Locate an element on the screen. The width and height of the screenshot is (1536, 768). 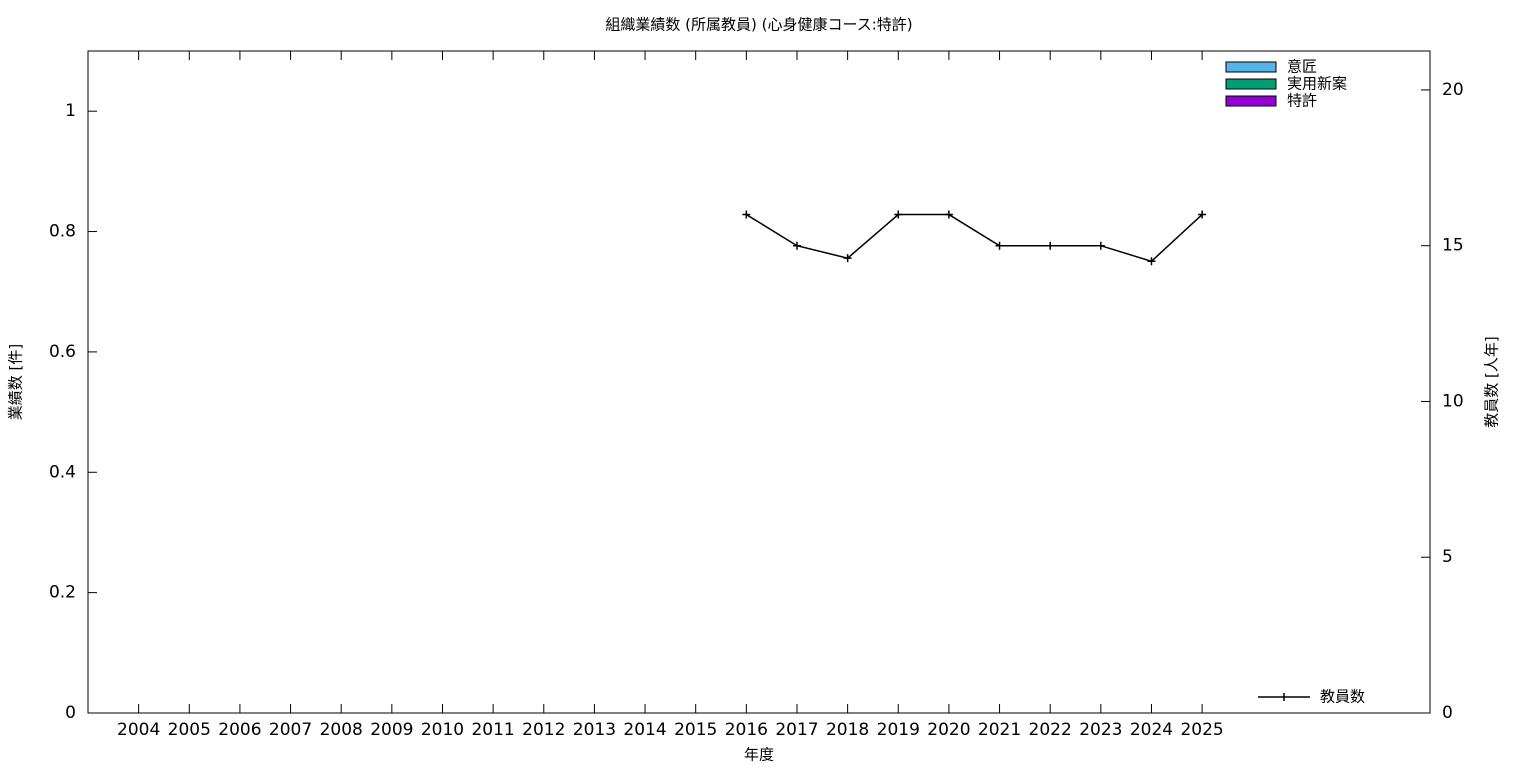
x-tick-label: 2006 is located at coordinates (239, 730).